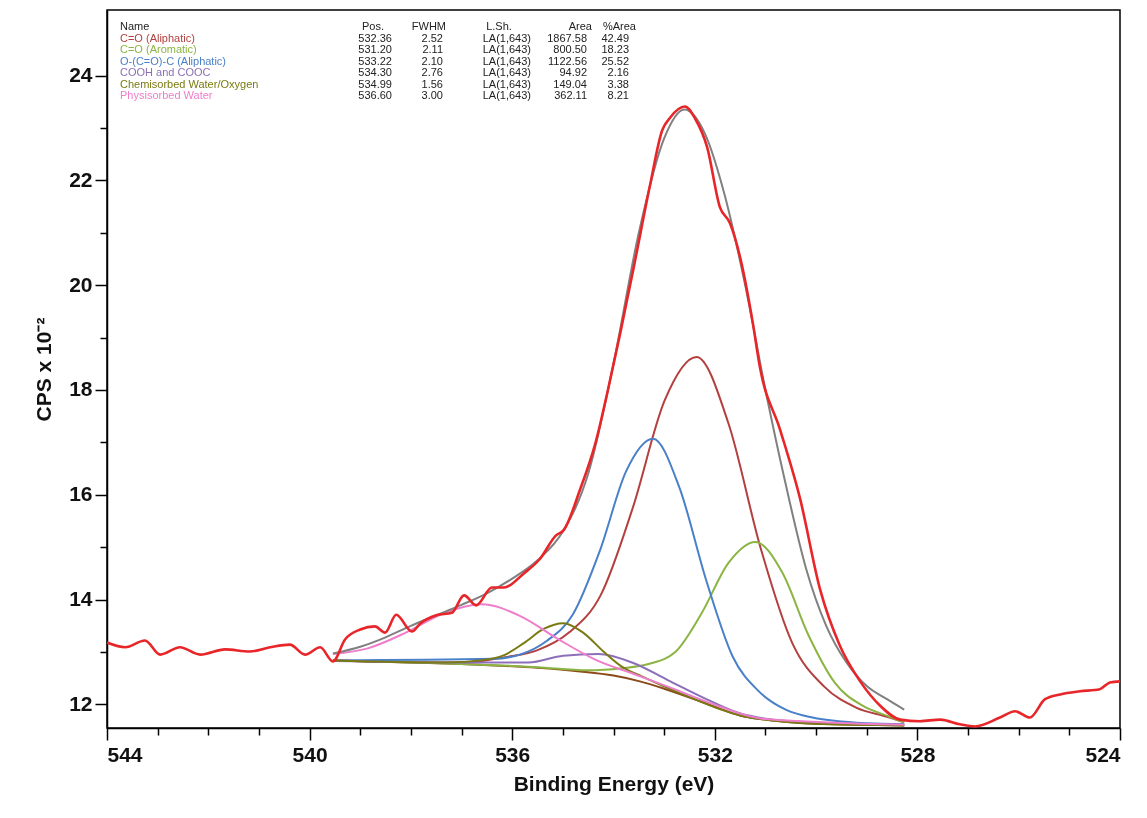 The height and width of the screenshot is (818, 1147). What do you see at coordinates (375, 37) in the screenshot?
I see `annotation: 532.36` at bounding box center [375, 37].